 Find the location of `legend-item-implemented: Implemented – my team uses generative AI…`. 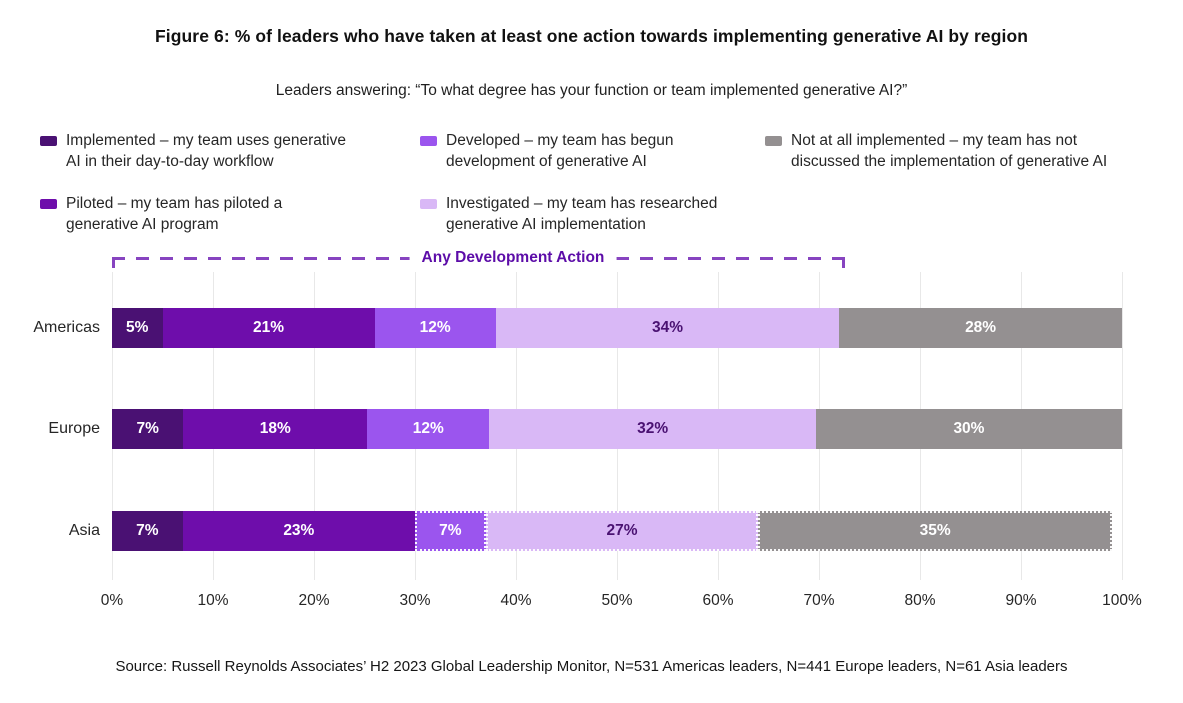

legend-item-implemented: Implemented – my team uses generative AI… is located at coordinates (230, 152).